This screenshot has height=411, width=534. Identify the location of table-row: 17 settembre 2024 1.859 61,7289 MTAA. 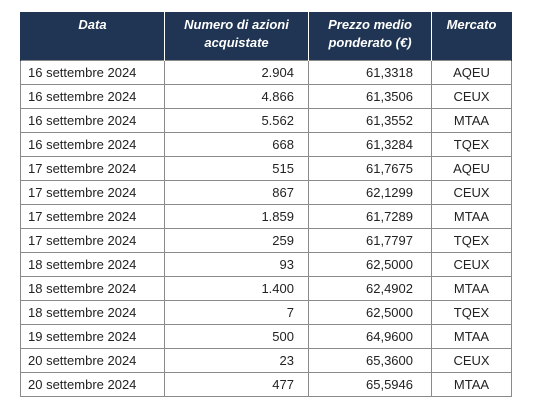
(266, 216).